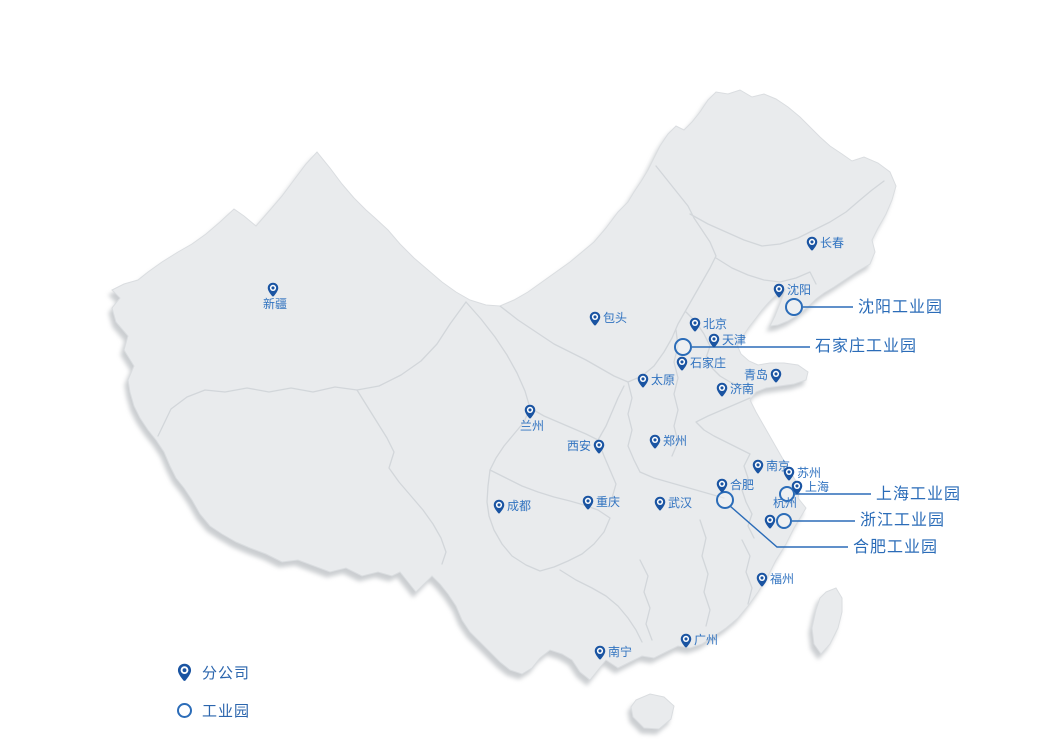  What do you see at coordinates (896, 547) in the screenshot?
I see `park-callout-label: 合肥工业园` at bounding box center [896, 547].